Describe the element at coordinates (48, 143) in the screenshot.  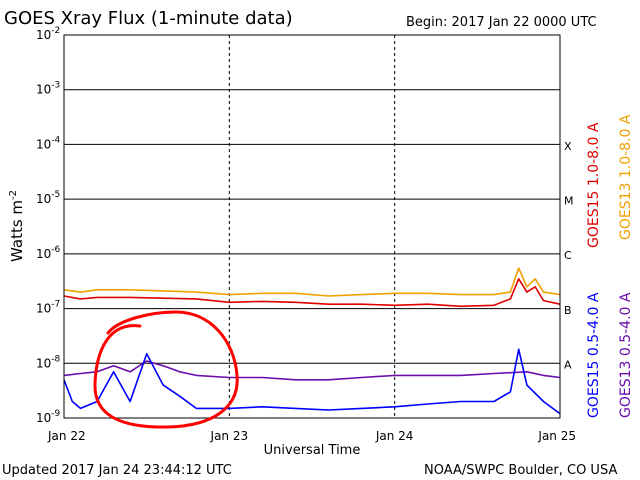
I see `y-tick-label: 10⁻⁴` at that location.